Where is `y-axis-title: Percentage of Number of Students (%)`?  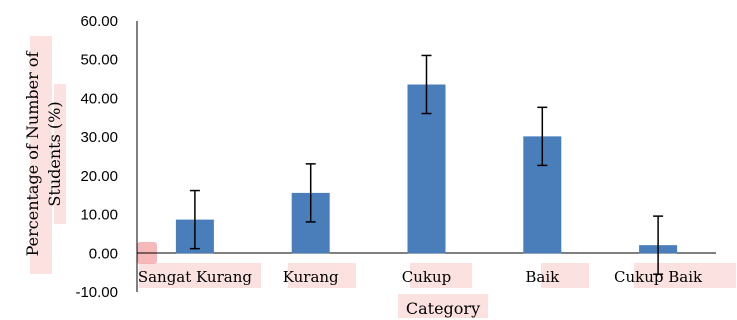 y-axis-title: Percentage of Number of Students (%) is located at coordinates (43, 154).